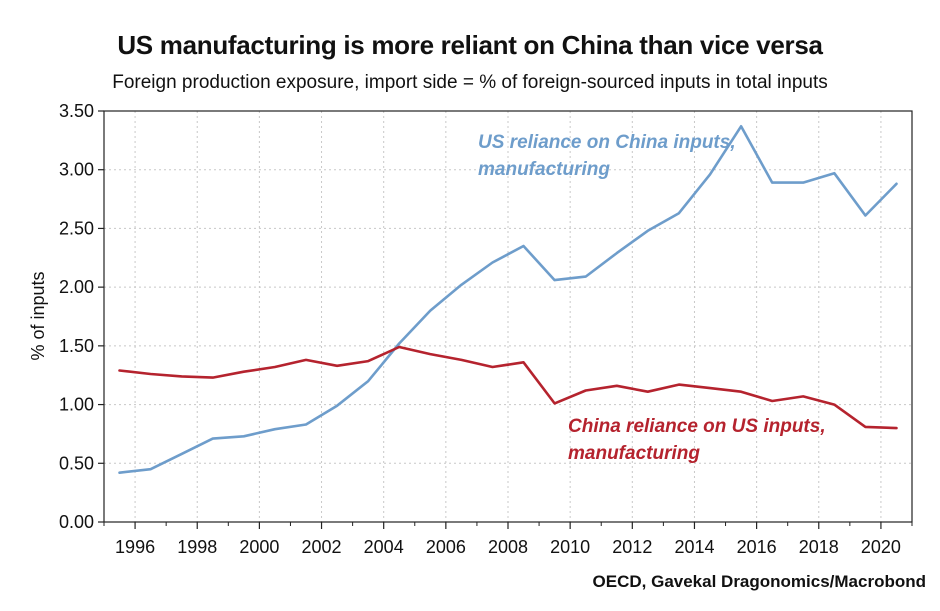 The height and width of the screenshot is (611, 940). Describe the element at coordinates (694, 547) in the screenshot. I see `x-tick-label: 2014` at that location.